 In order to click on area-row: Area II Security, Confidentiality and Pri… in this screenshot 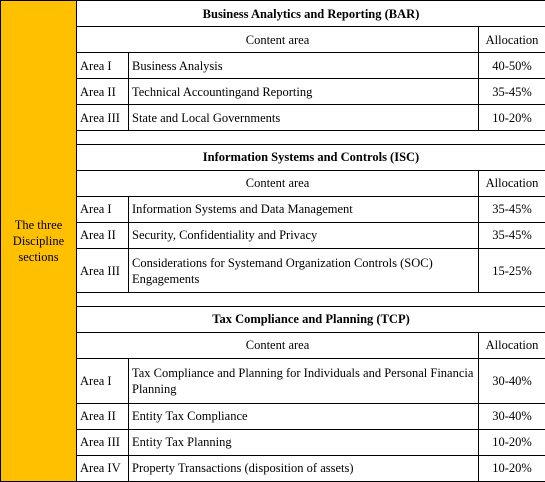, I will do `click(273, 235)`.